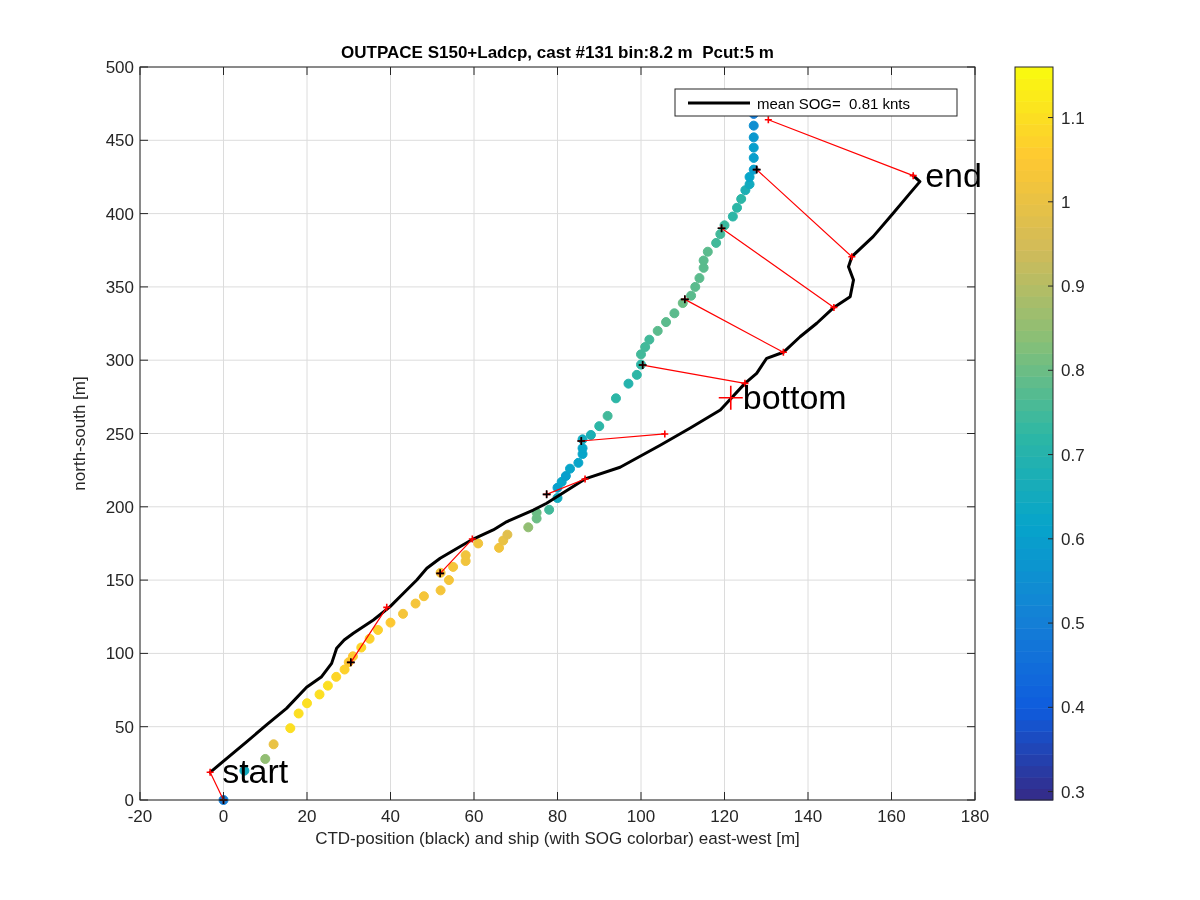 The width and height of the screenshot is (1200, 900). Describe the element at coordinates (119, 361) in the screenshot. I see `y-tick-label: 300` at that location.